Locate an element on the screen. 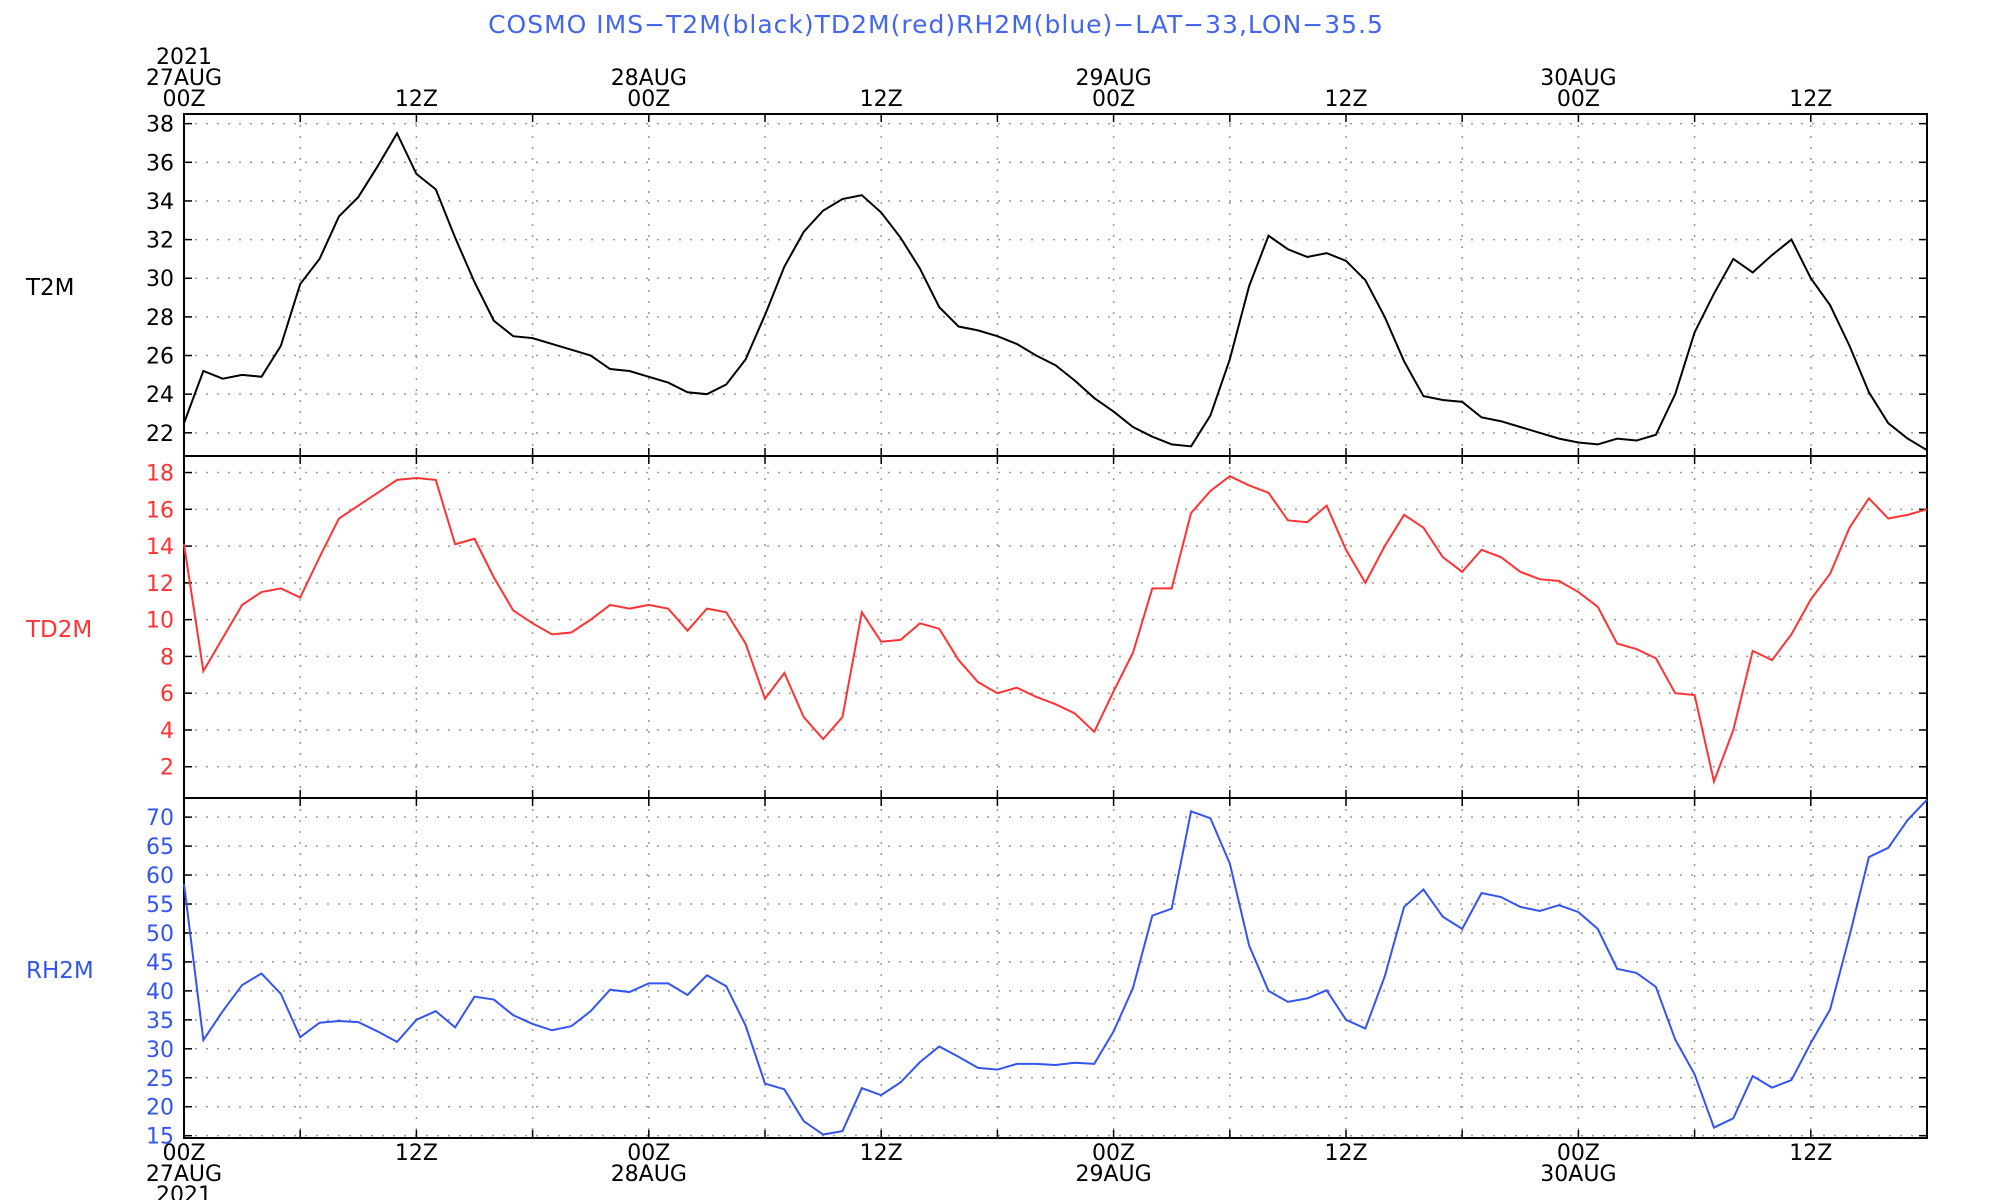 The width and height of the screenshot is (2000, 1200). y-tick-label: 22 is located at coordinates (160, 434).